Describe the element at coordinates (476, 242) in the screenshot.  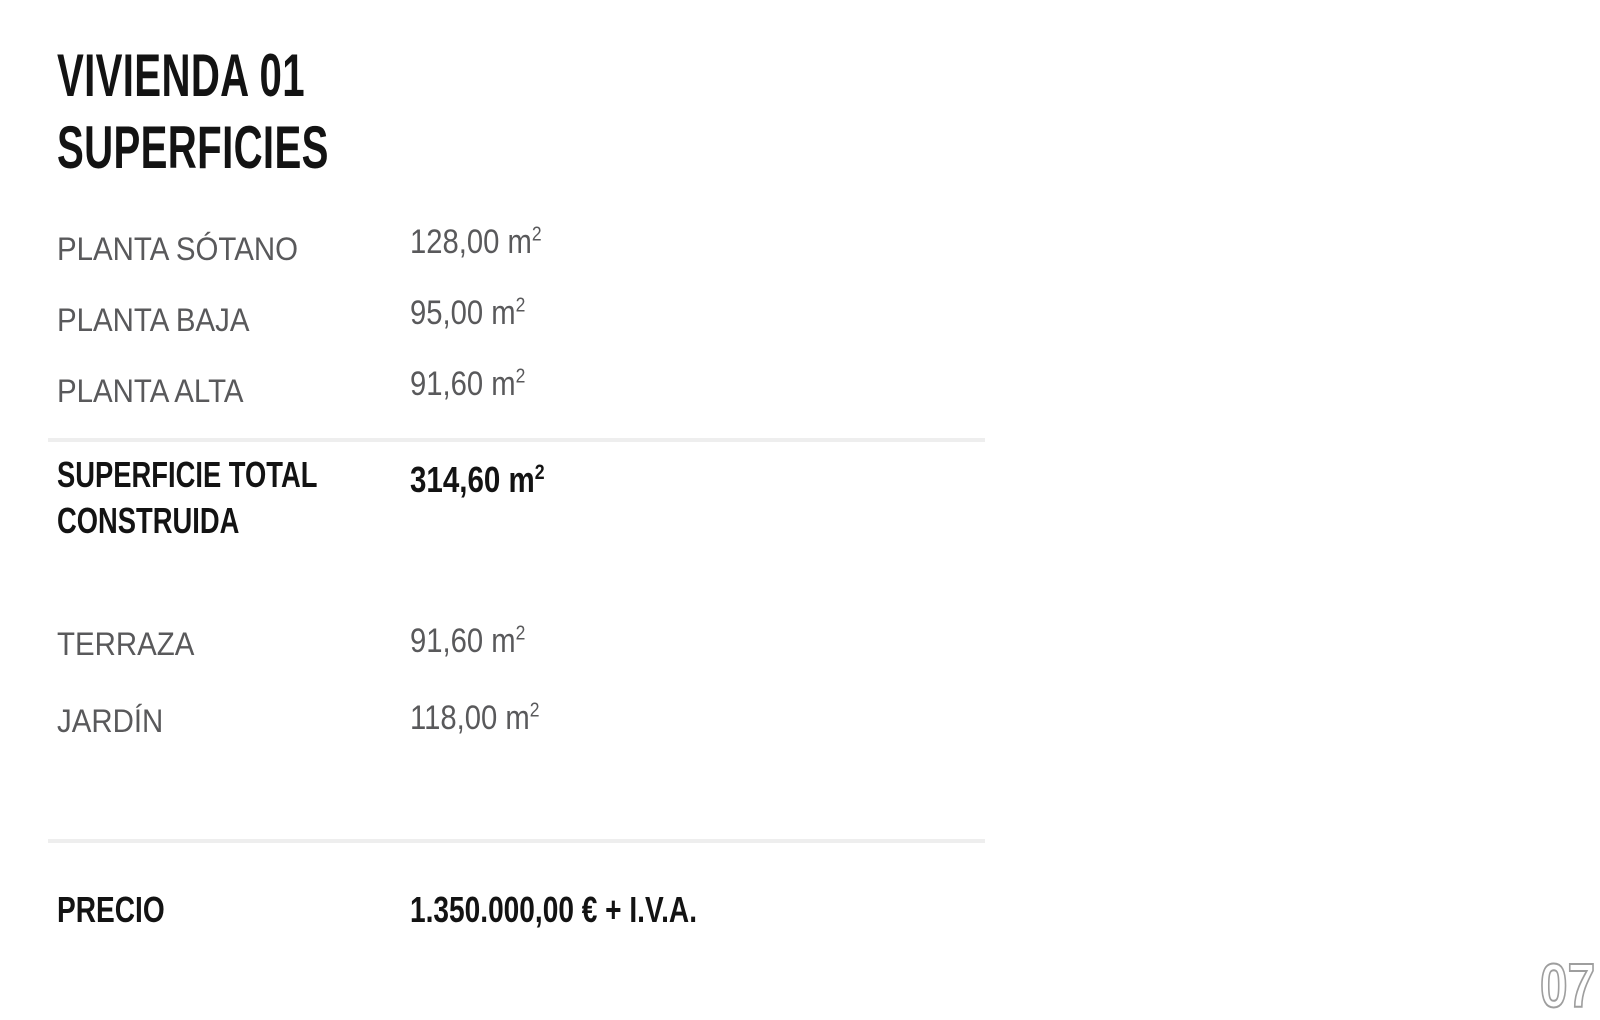
I see `surface-row-value: 128,00 m2` at that location.